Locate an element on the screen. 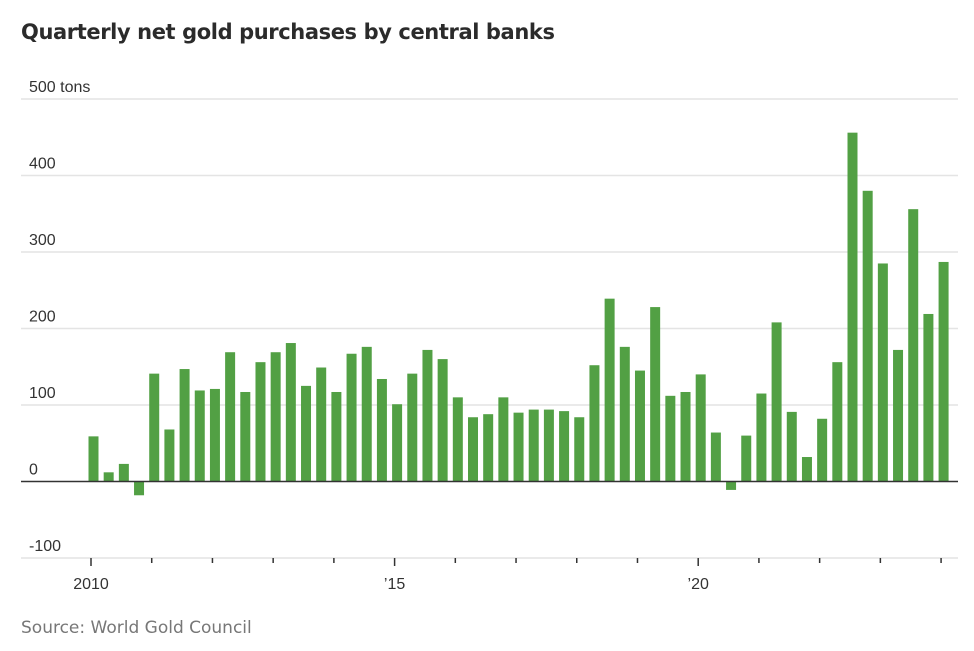  bar: 2010 Q1 is located at coordinates (93, 459).